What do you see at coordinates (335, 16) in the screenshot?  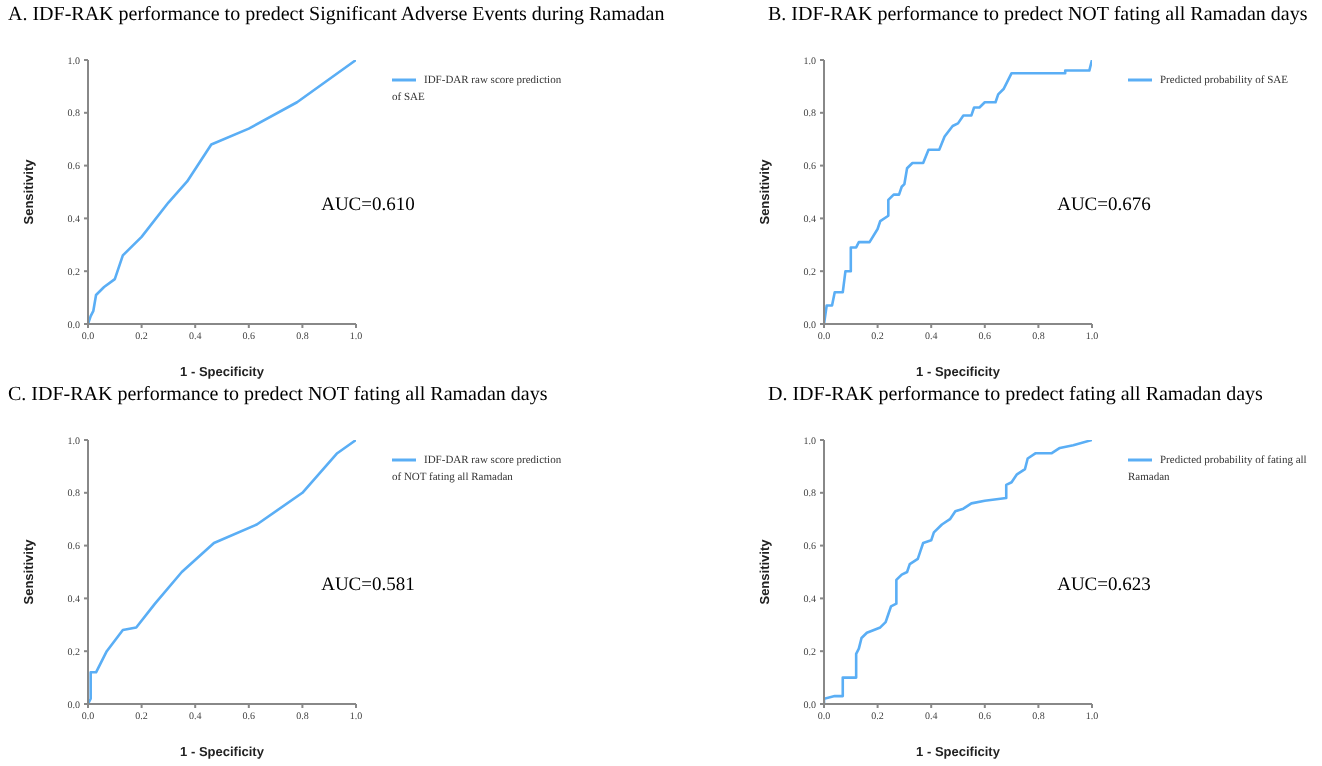 I see `chart-title: A. IDF-RAK performance to predect Significant Adverse Events during Ramadan` at bounding box center [335, 16].